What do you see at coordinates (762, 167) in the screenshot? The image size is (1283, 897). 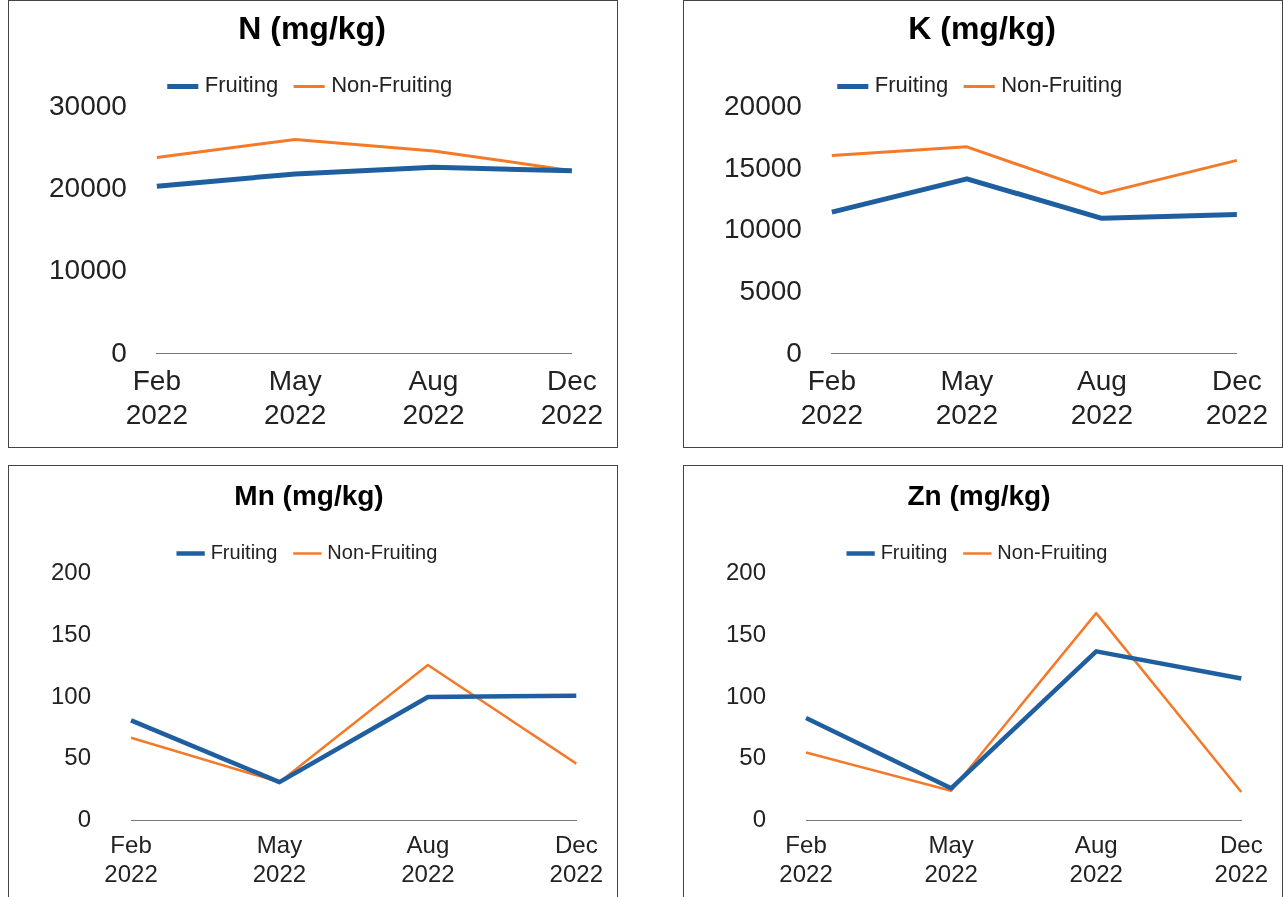 I see `y-tick-label: 15000` at bounding box center [762, 167].